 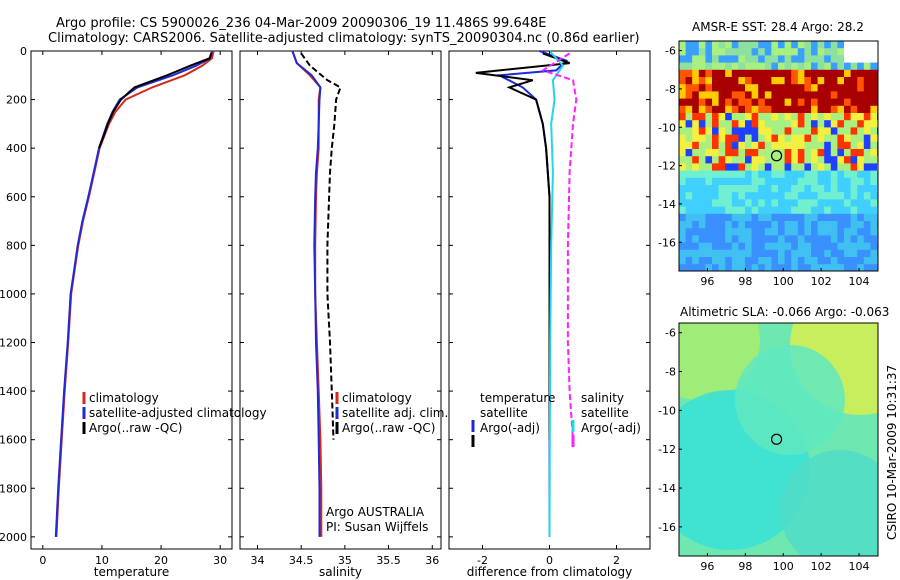 What do you see at coordinates (23, 51) in the screenshot?
I see `y-tick-label: 0` at bounding box center [23, 51].